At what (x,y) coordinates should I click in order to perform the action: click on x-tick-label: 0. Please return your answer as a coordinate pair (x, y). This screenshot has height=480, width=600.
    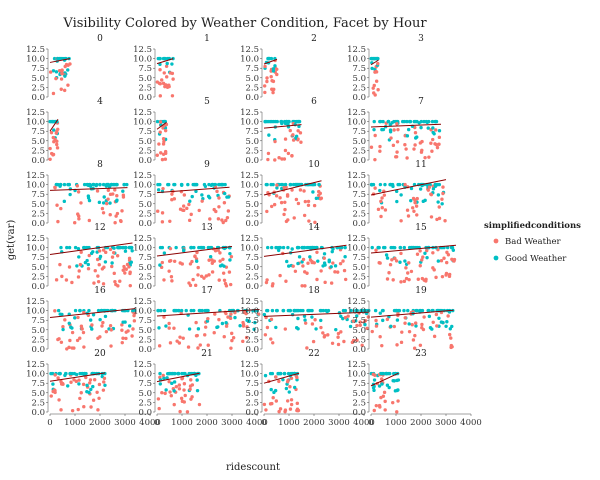
    Looking at the image, I should click on (156, 423).